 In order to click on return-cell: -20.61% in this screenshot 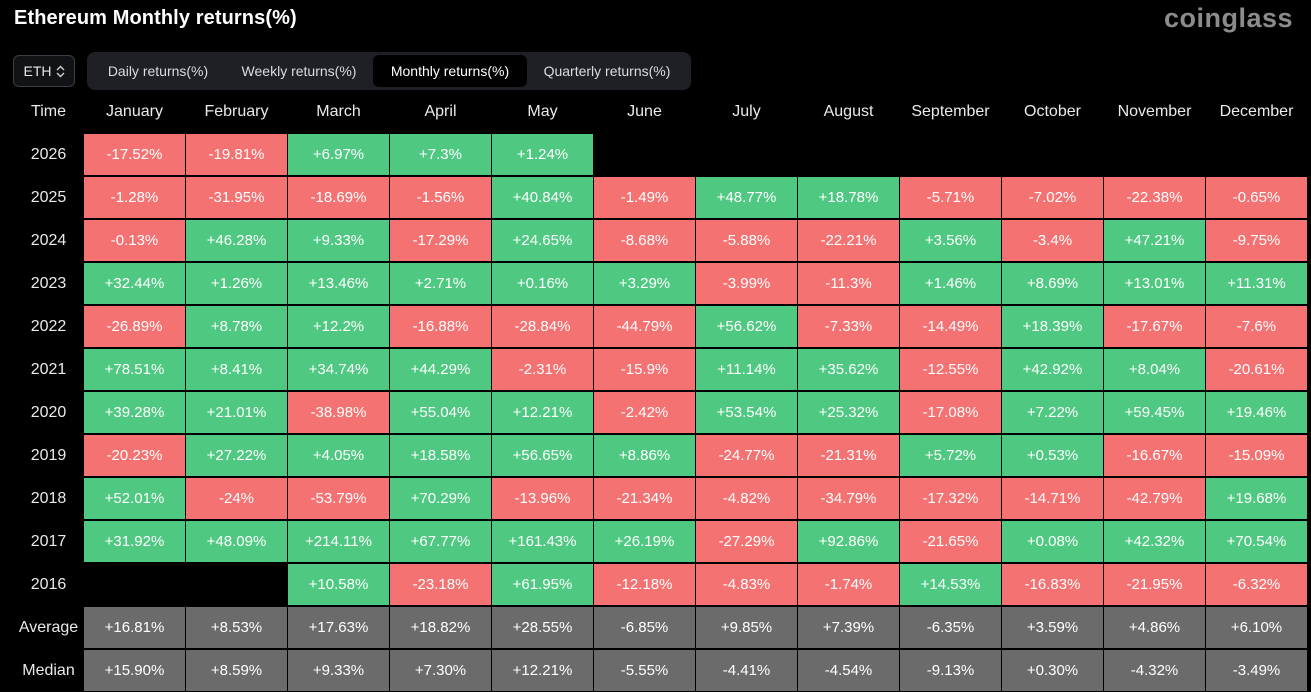, I will do `click(1256, 369)`.